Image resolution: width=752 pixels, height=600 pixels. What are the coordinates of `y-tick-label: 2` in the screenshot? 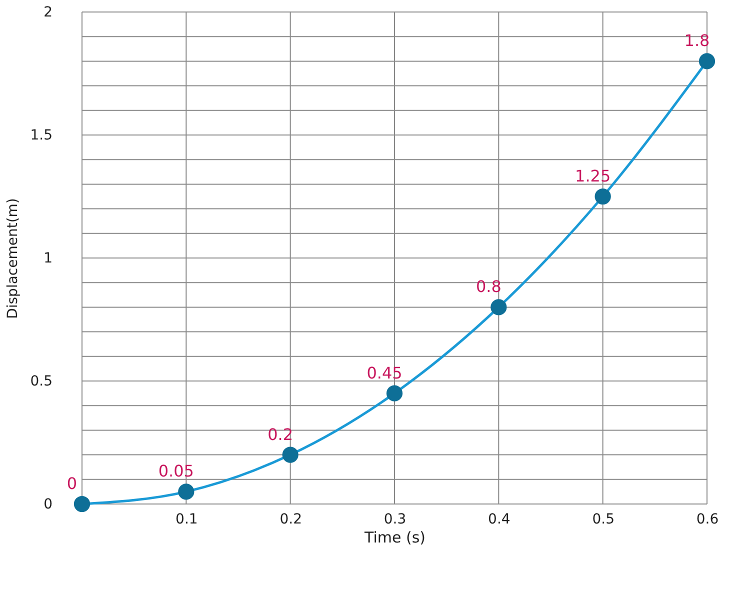 It's located at (48, 12).